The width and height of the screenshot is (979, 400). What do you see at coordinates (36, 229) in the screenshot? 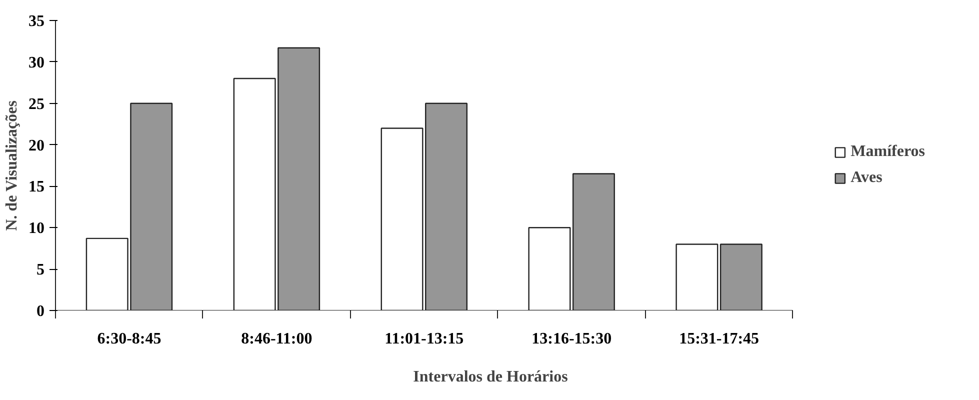
I see `y-tick-label: 10` at bounding box center [36, 229].